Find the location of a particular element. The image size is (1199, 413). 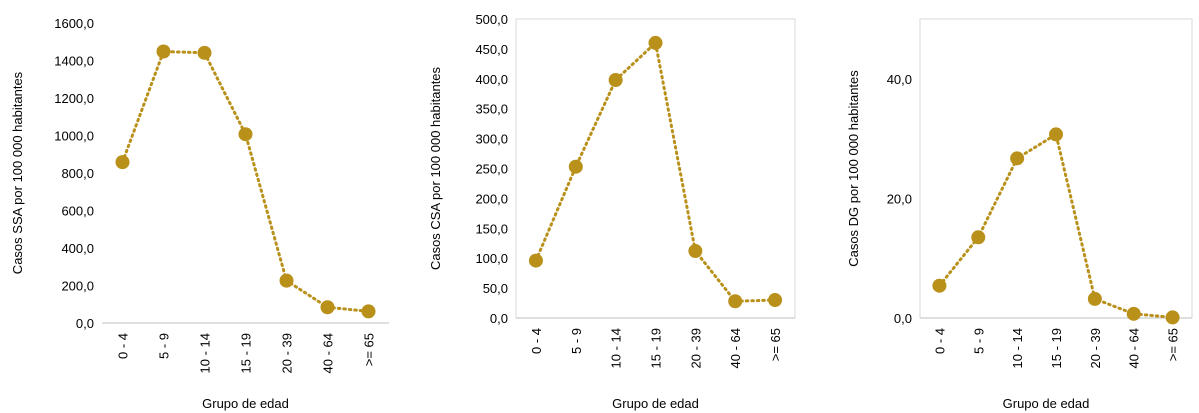

y-tick-label: 350,0 is located at coordinates (491, 109).